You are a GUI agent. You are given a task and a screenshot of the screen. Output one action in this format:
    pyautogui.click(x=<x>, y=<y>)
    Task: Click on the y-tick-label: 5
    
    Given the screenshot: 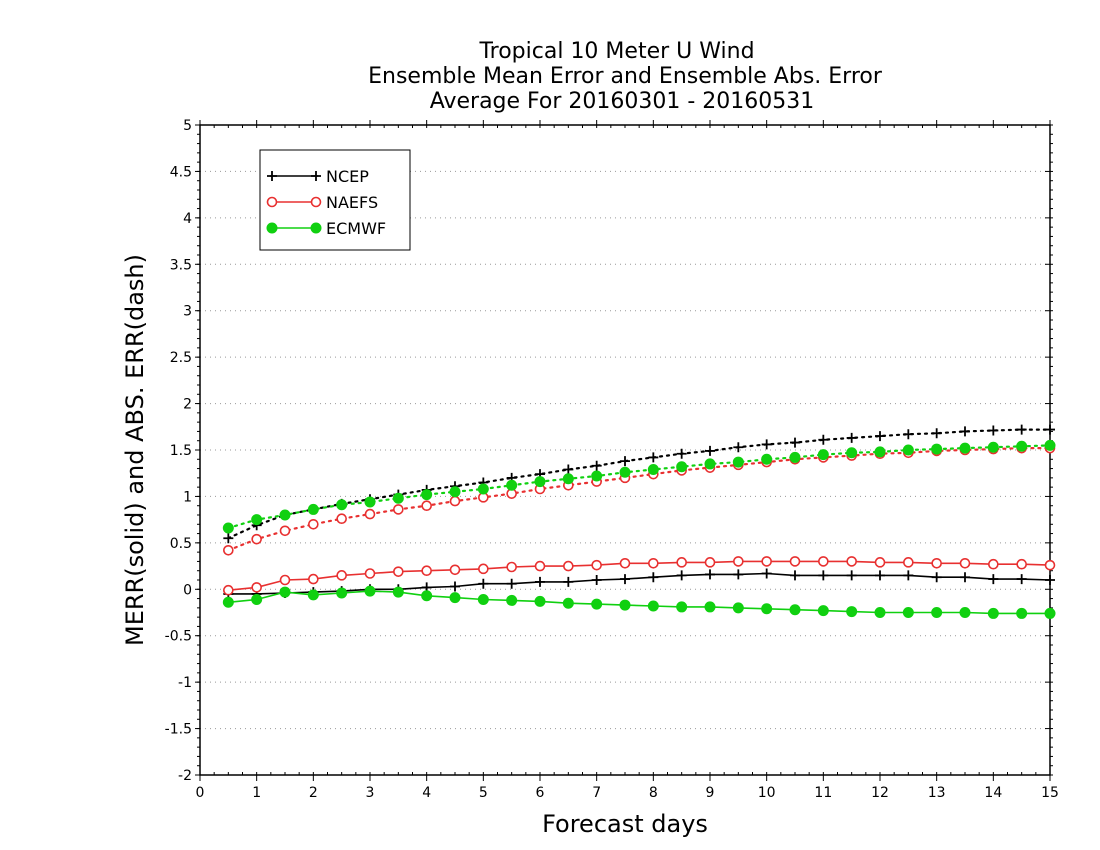 What is the action you would take?
    pyautogui.click(x=187, y=126)
    